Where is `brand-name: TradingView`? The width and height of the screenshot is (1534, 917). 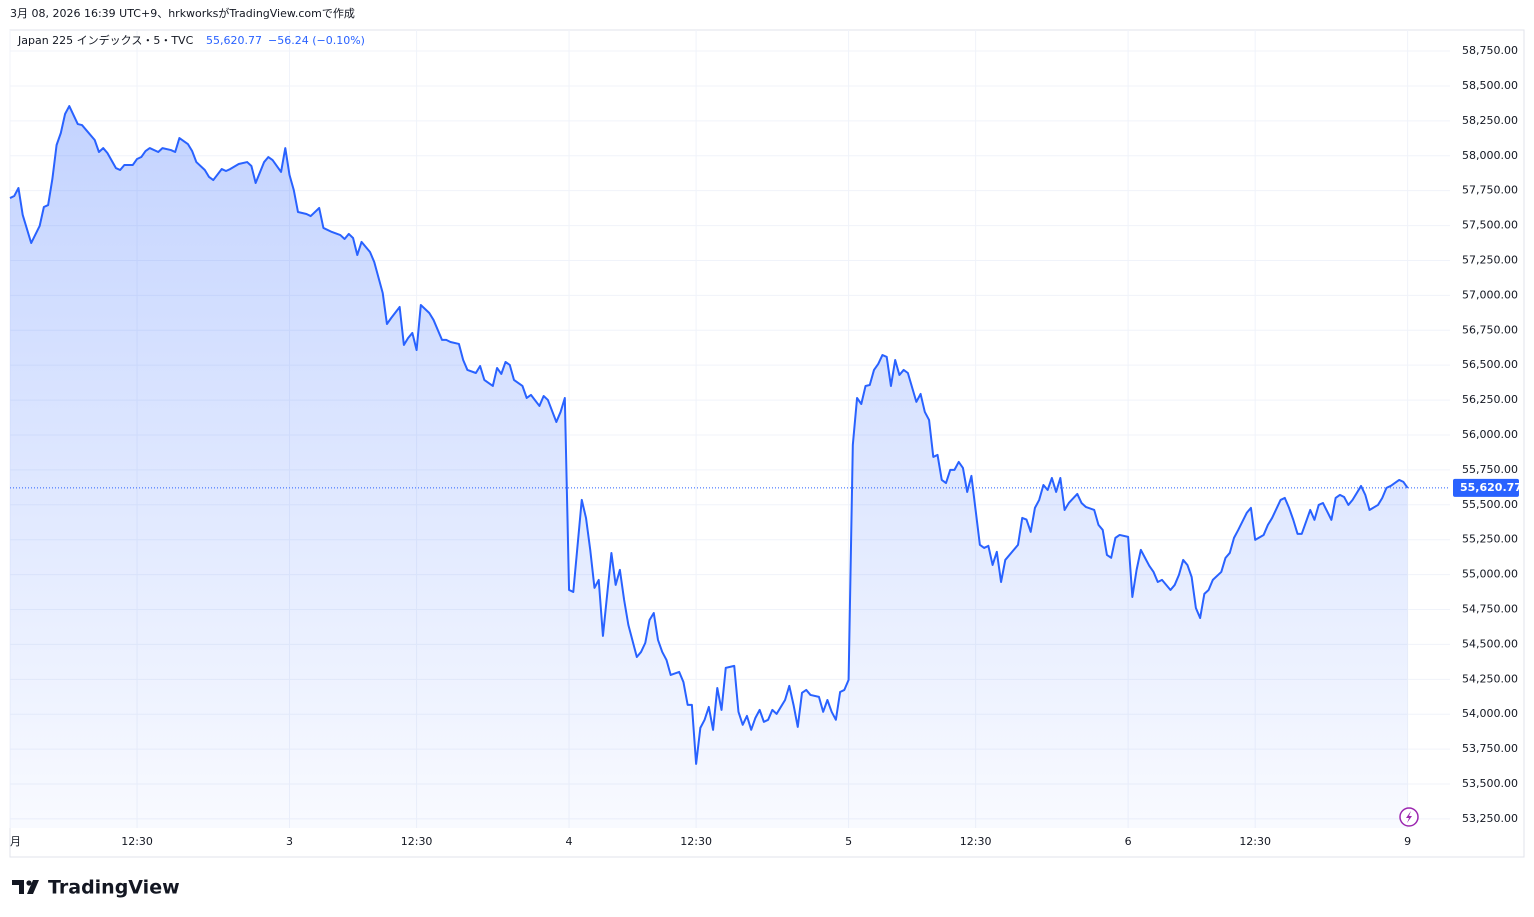 brand-name: TradingView is located at coordinates (114, 888).